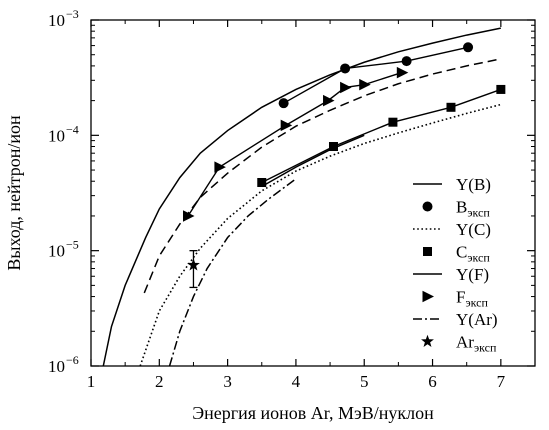 The image size is (549, 430). What do you see at coordinates (472, 274) in the screenshot?
I see `legend-label: Y(F)` at bounding box center [472, 274].